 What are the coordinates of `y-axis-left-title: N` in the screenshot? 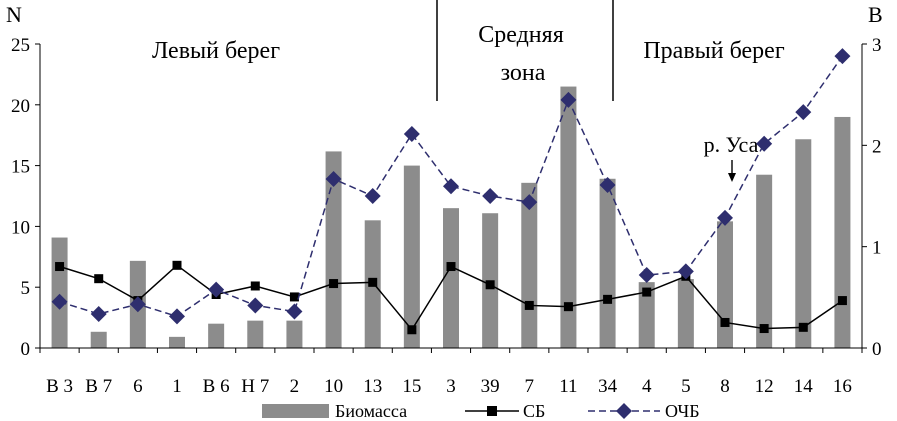 It's located at (14, 14).